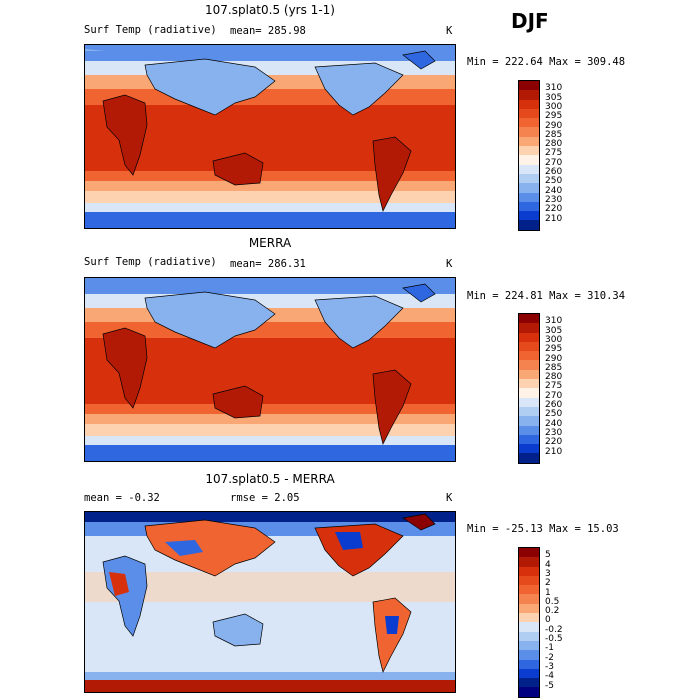 Image resolution: width=700 pixels, height=700 pixels. Describe the element at coordinates (270, 10) in the screenshot. I see `panel-1-title: 107.splat0.5 (yrs 1-1)` at that location.